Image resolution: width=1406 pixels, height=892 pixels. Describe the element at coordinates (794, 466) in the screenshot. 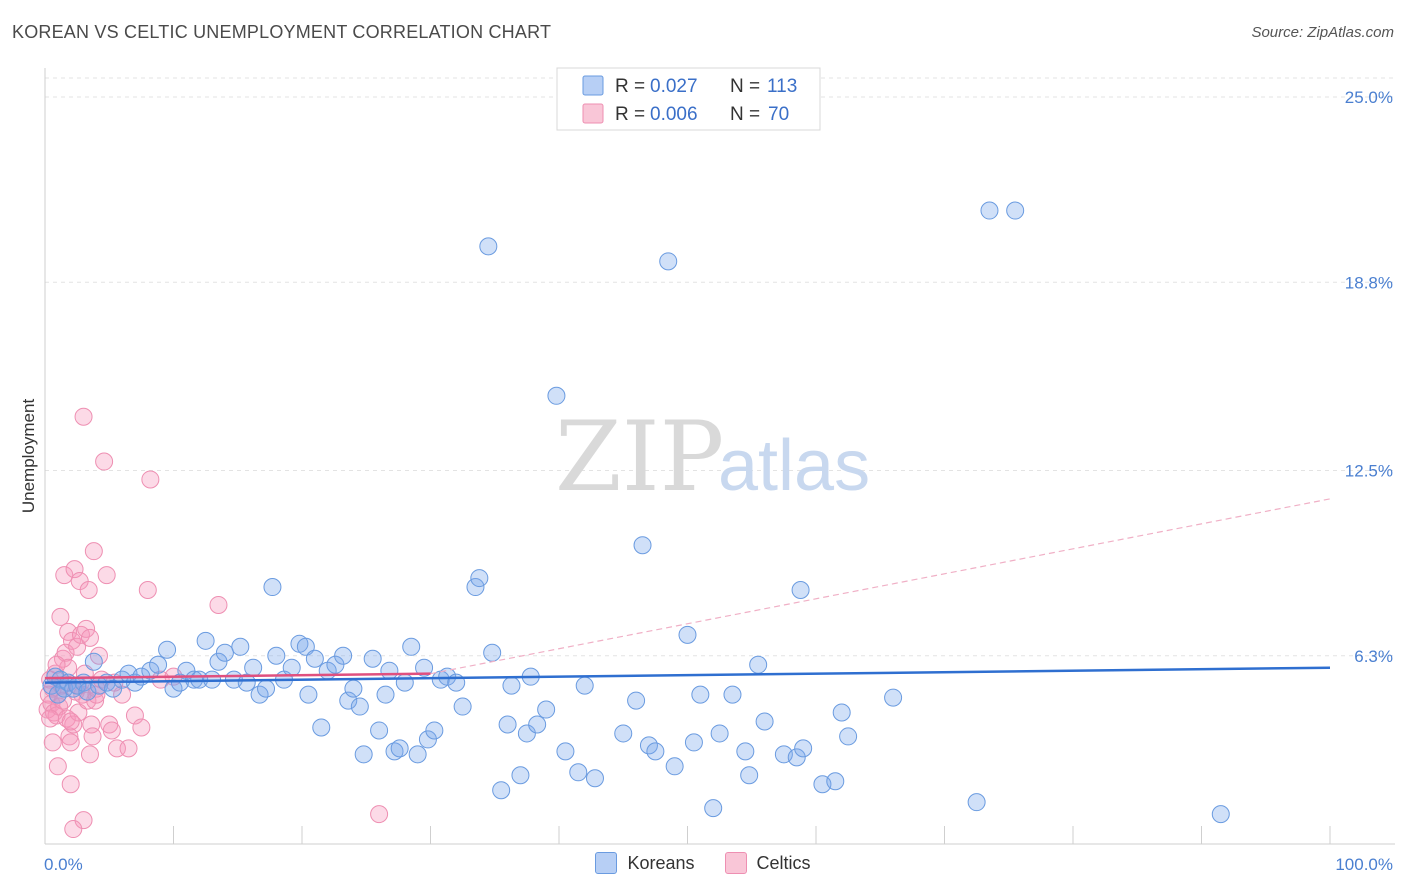

I see `watermark-atlas: atlas` at that location.